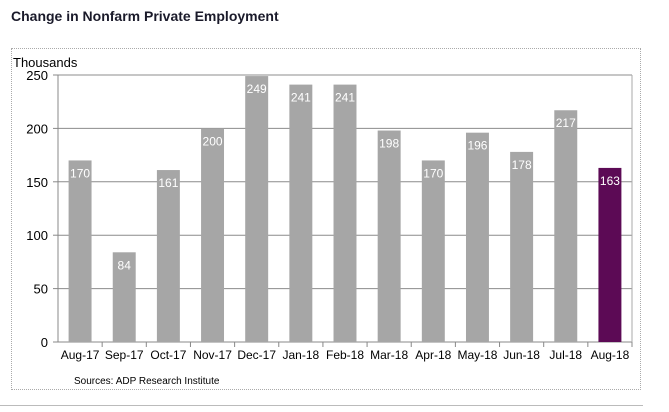 This screenshot has width=669, height=412. What do you see at coordinates (124, 355) in the screenshot?
I see `x-tick-label: Sep-17` at bounding box center [124, 355].